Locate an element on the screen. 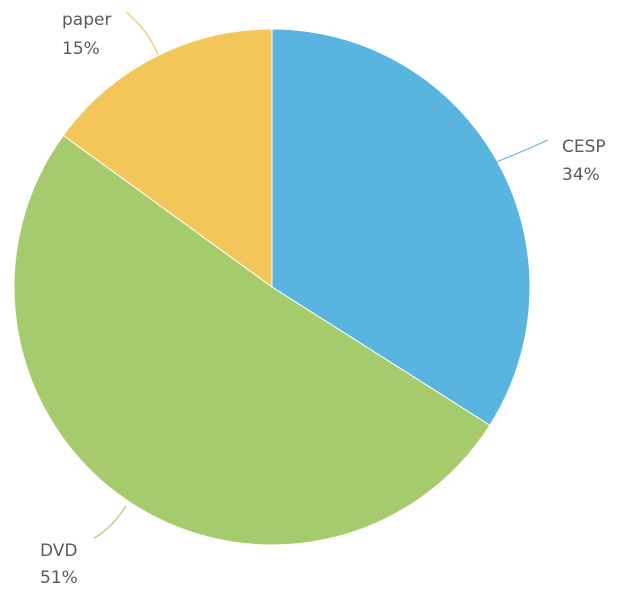  leader-line-cesp is located at coordinates (522, 151).